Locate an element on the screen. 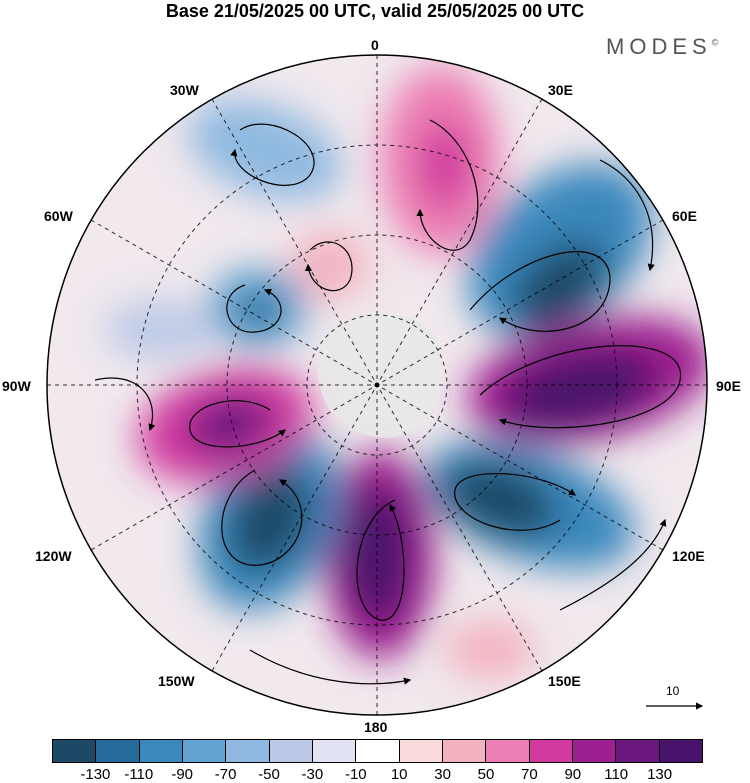 This screenshot has height=783, width=750. colorbar-tick-label: 130 is located at coordinates (660, 774).